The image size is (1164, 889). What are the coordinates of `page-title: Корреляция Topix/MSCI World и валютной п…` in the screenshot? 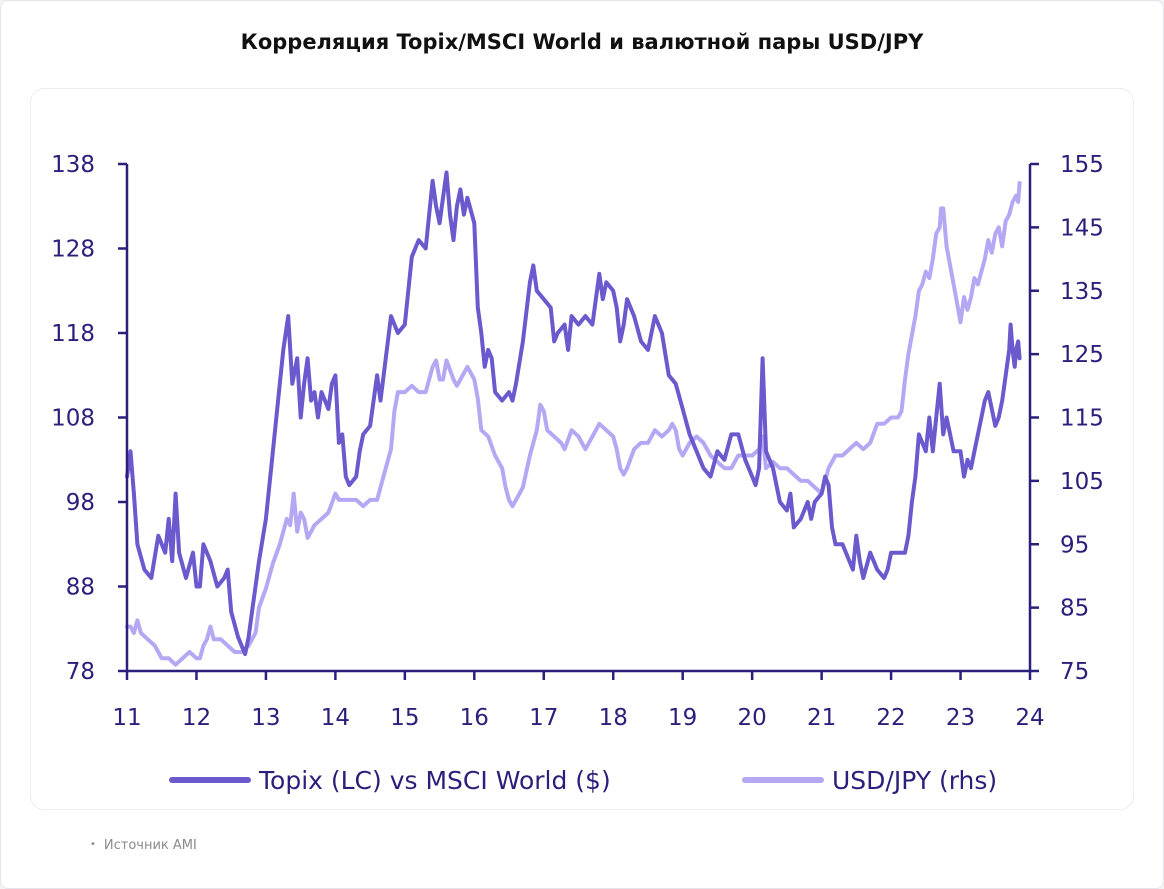 It's located at (582, 42).